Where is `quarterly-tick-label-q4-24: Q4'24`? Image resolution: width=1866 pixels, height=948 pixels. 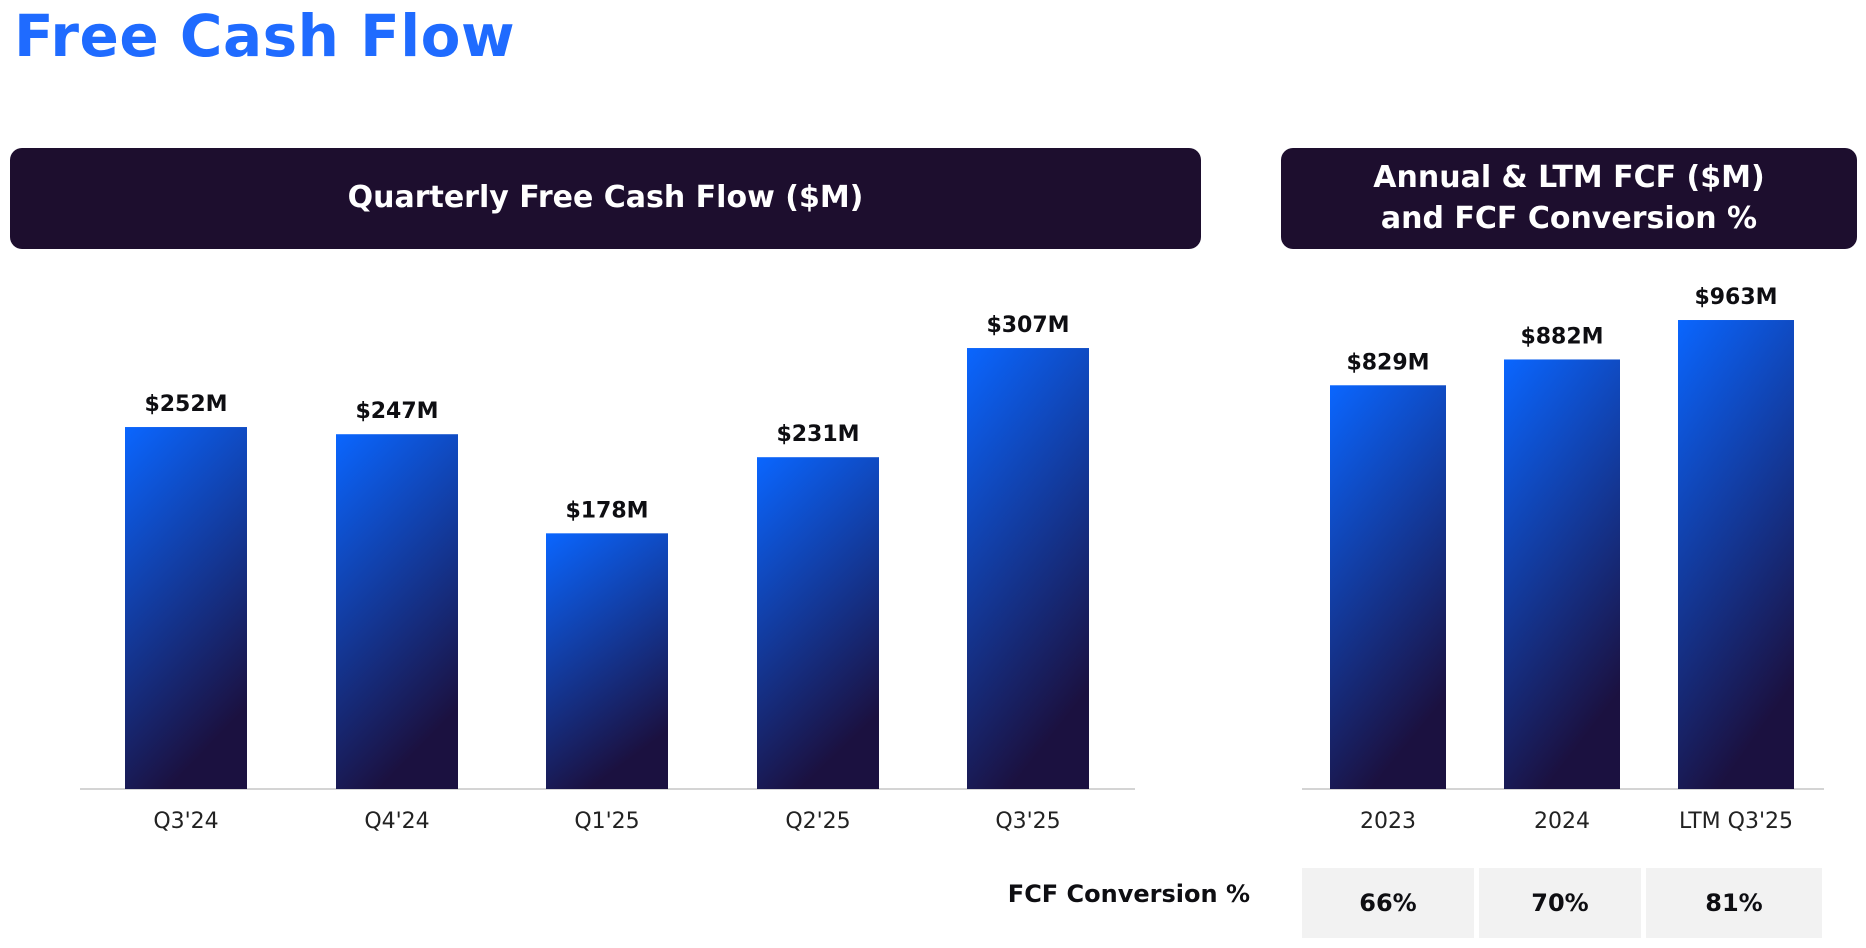 quarterly-tick-label-q4-24: Q4'24 is located at coordinates (396, 821).